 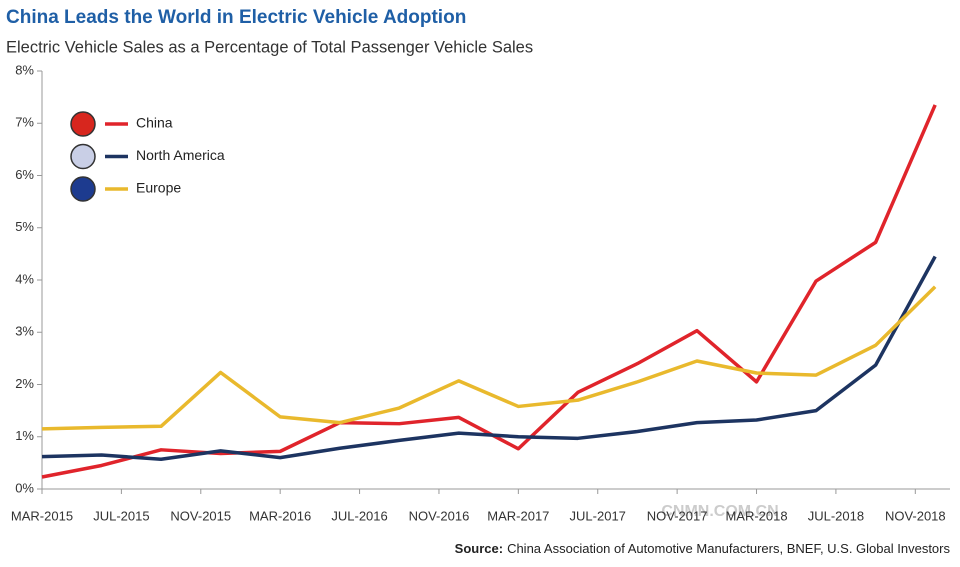 What do you see at coordinates (180, 155) in the screenshot?
I see `legend-label: North America` at bounding box center [180, 155].